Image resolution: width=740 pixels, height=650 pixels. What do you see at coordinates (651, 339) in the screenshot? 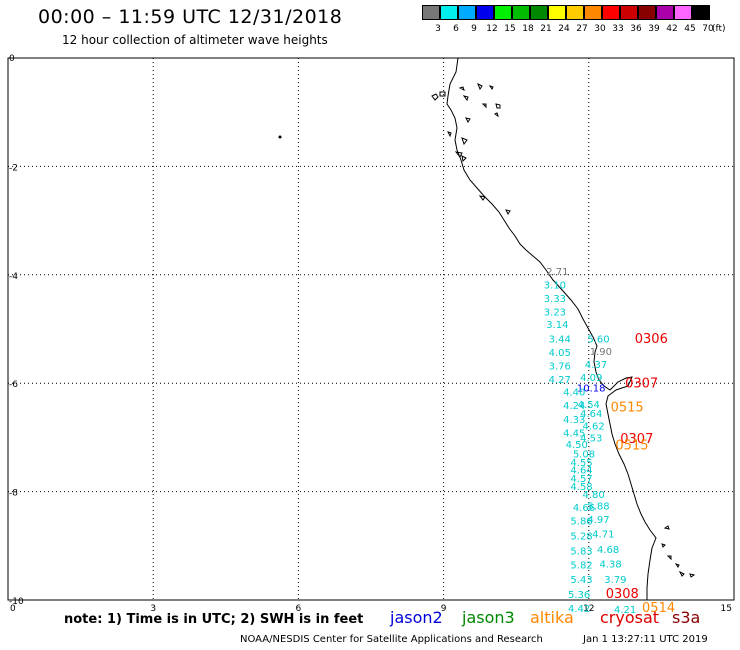
I see `pass-time-label: 0306` at bounding box center [651, 339].